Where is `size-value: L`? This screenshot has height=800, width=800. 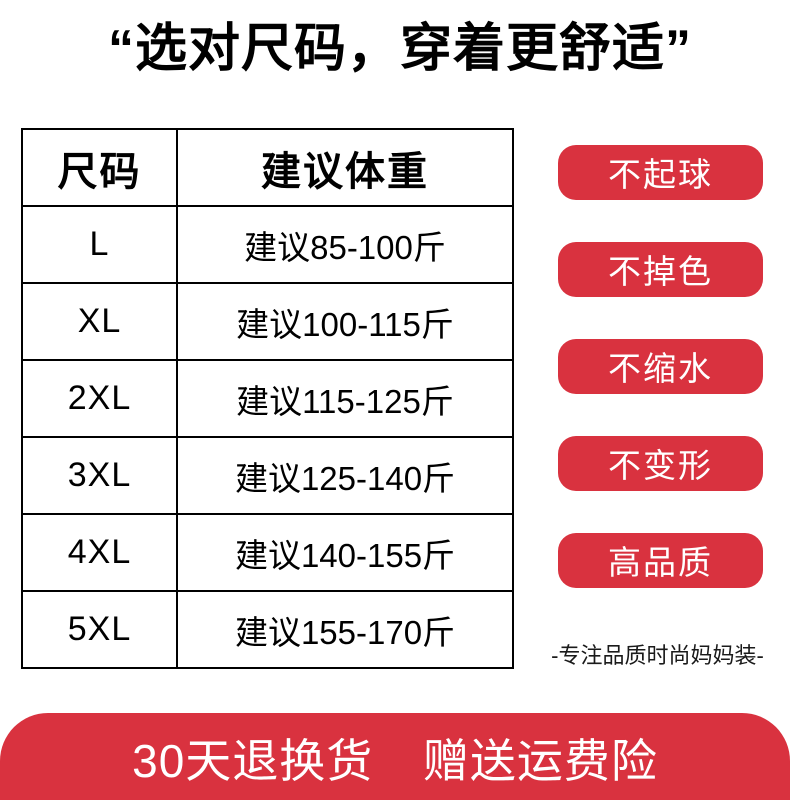
size-value: L is located at coordinates (99, 244).